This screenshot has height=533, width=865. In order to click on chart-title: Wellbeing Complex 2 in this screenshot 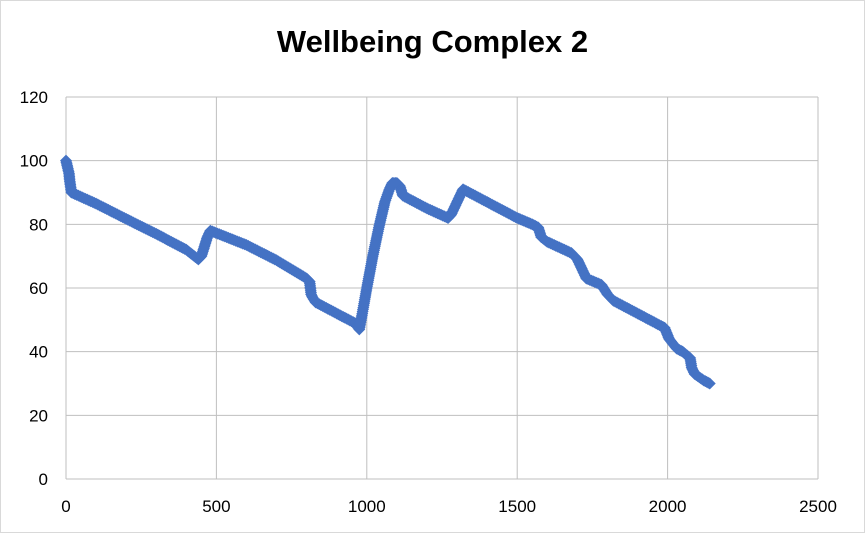, I will do `click(432, 41)`.